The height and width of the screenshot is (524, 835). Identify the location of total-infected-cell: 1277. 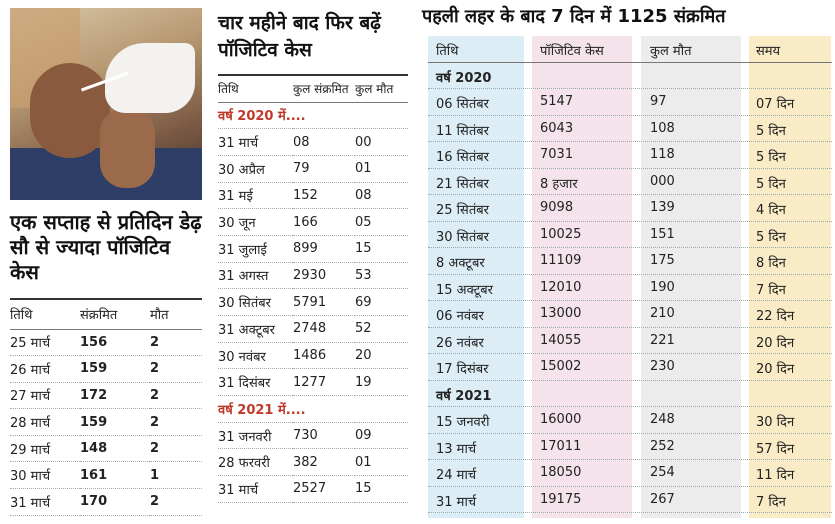
(324, 382).